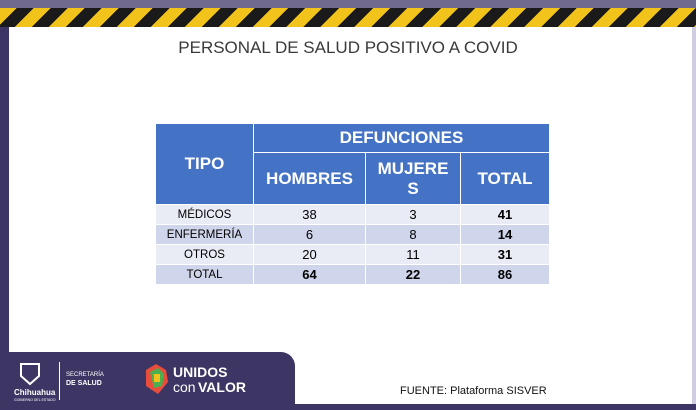  I want to click on state-sub: GOBIERNO DEL ESTADO, so click(35, 400).